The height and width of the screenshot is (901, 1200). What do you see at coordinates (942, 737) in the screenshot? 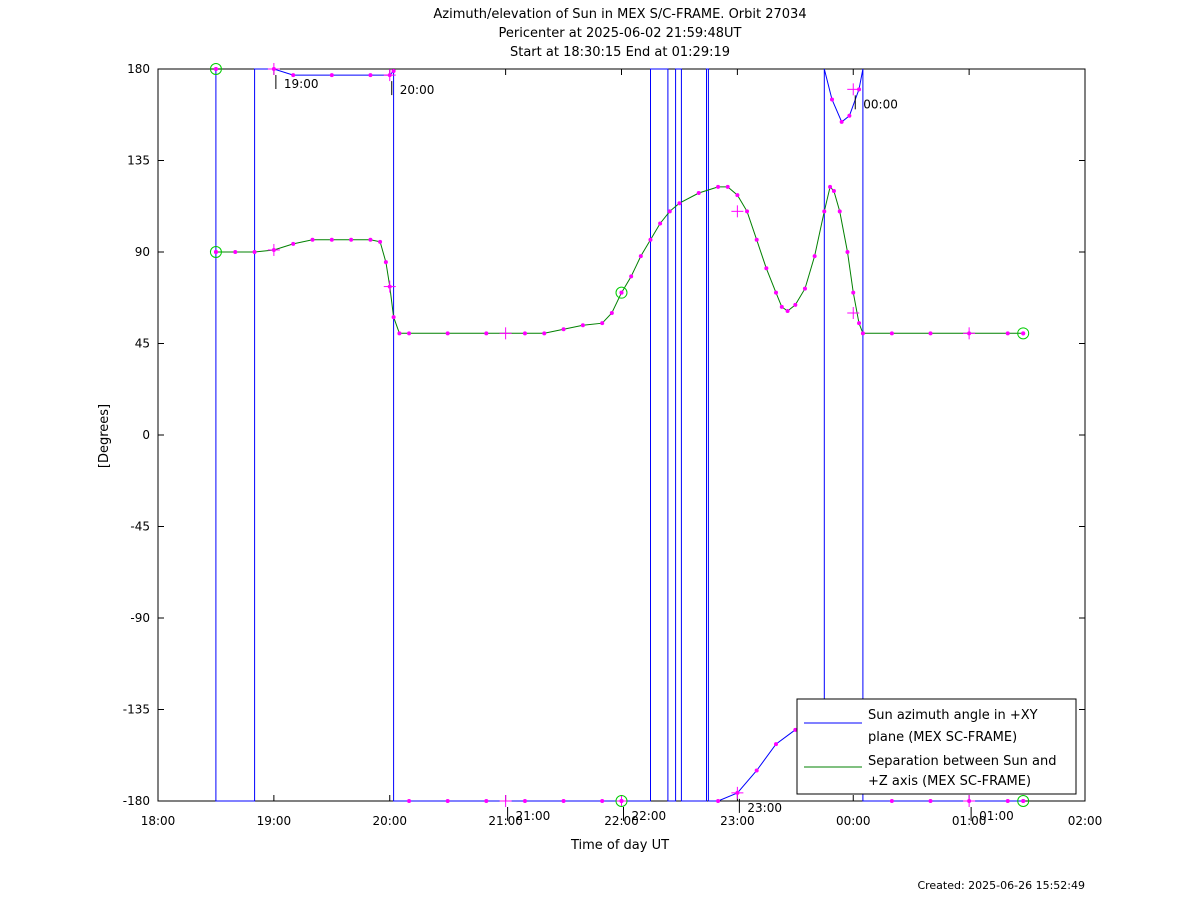
I see `legend-label-azimuth-2: plane (MEX SC-FRAME)` at bounding box center [942, 737].